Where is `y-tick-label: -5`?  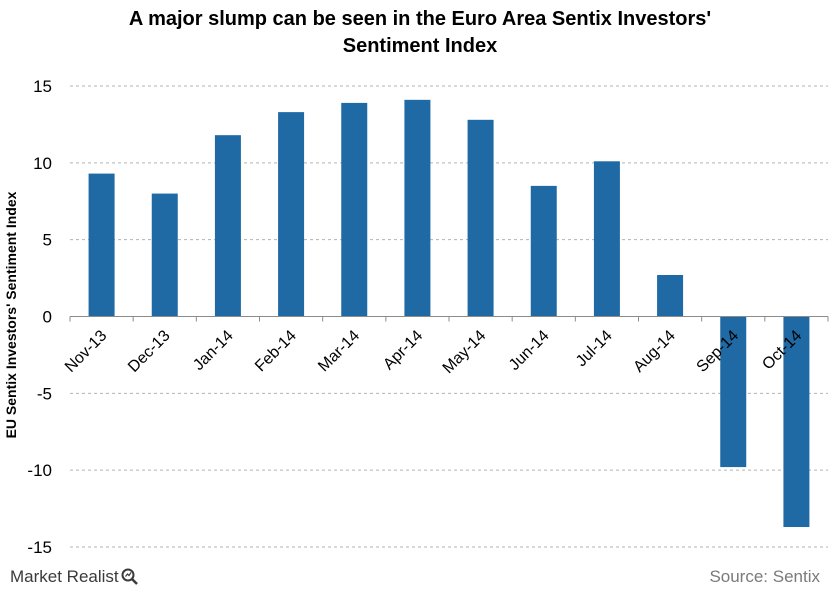
y-tick-label: -5 is located at coordinates (44, 393).